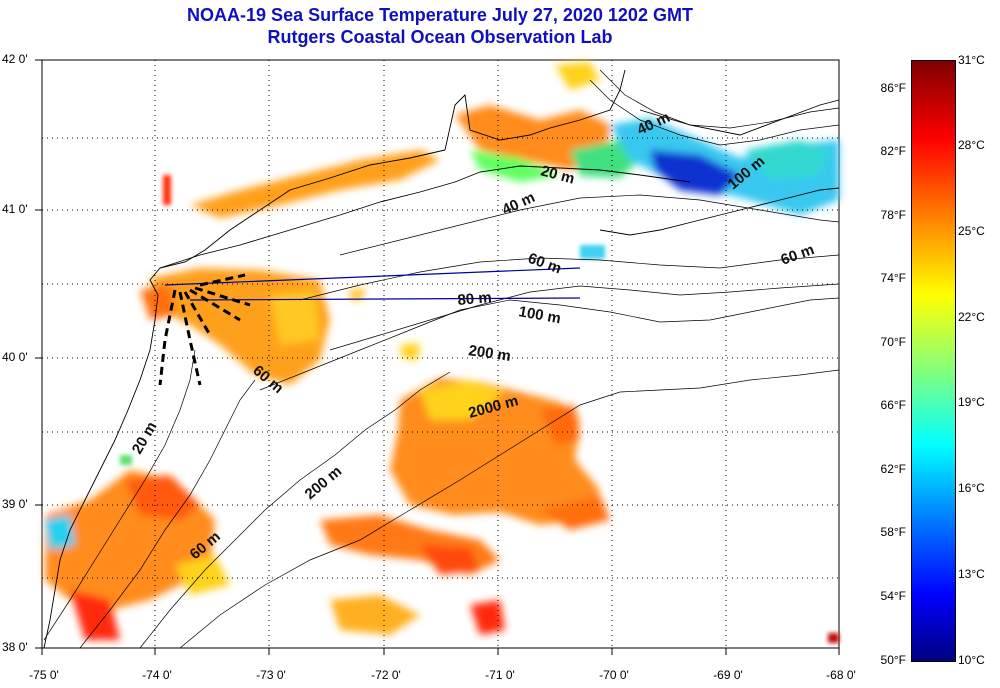 The image size is (1000, 688). I want to click on lat-label: 38 0', so click(15, 647).